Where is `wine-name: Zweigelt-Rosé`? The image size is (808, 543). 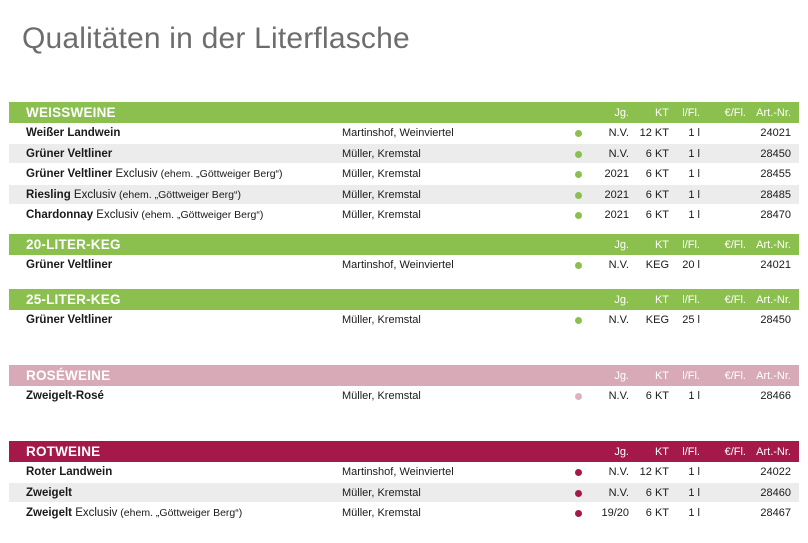
wine-name: Zweigelt-Rosé is located at coordinates (65, 396).